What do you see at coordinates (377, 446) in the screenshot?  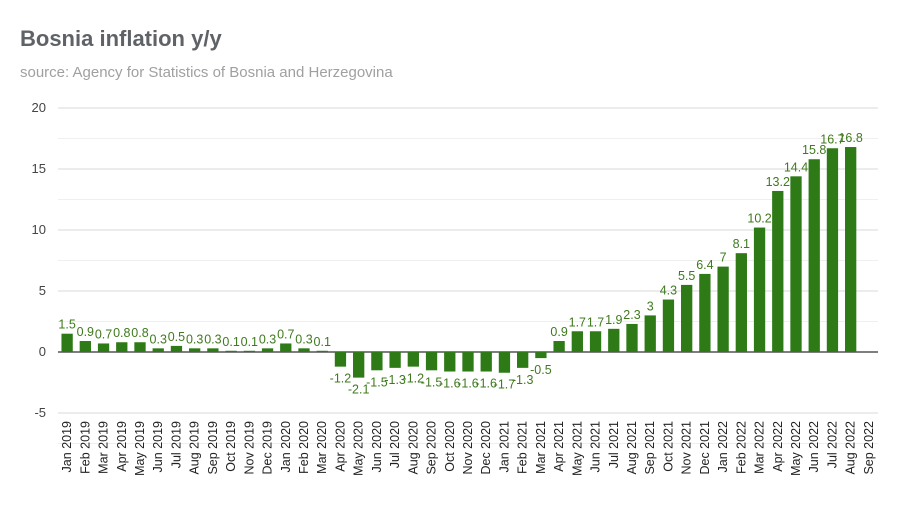 I see `x-tick-label: Jun 2020` at bounding box center [377, 446].